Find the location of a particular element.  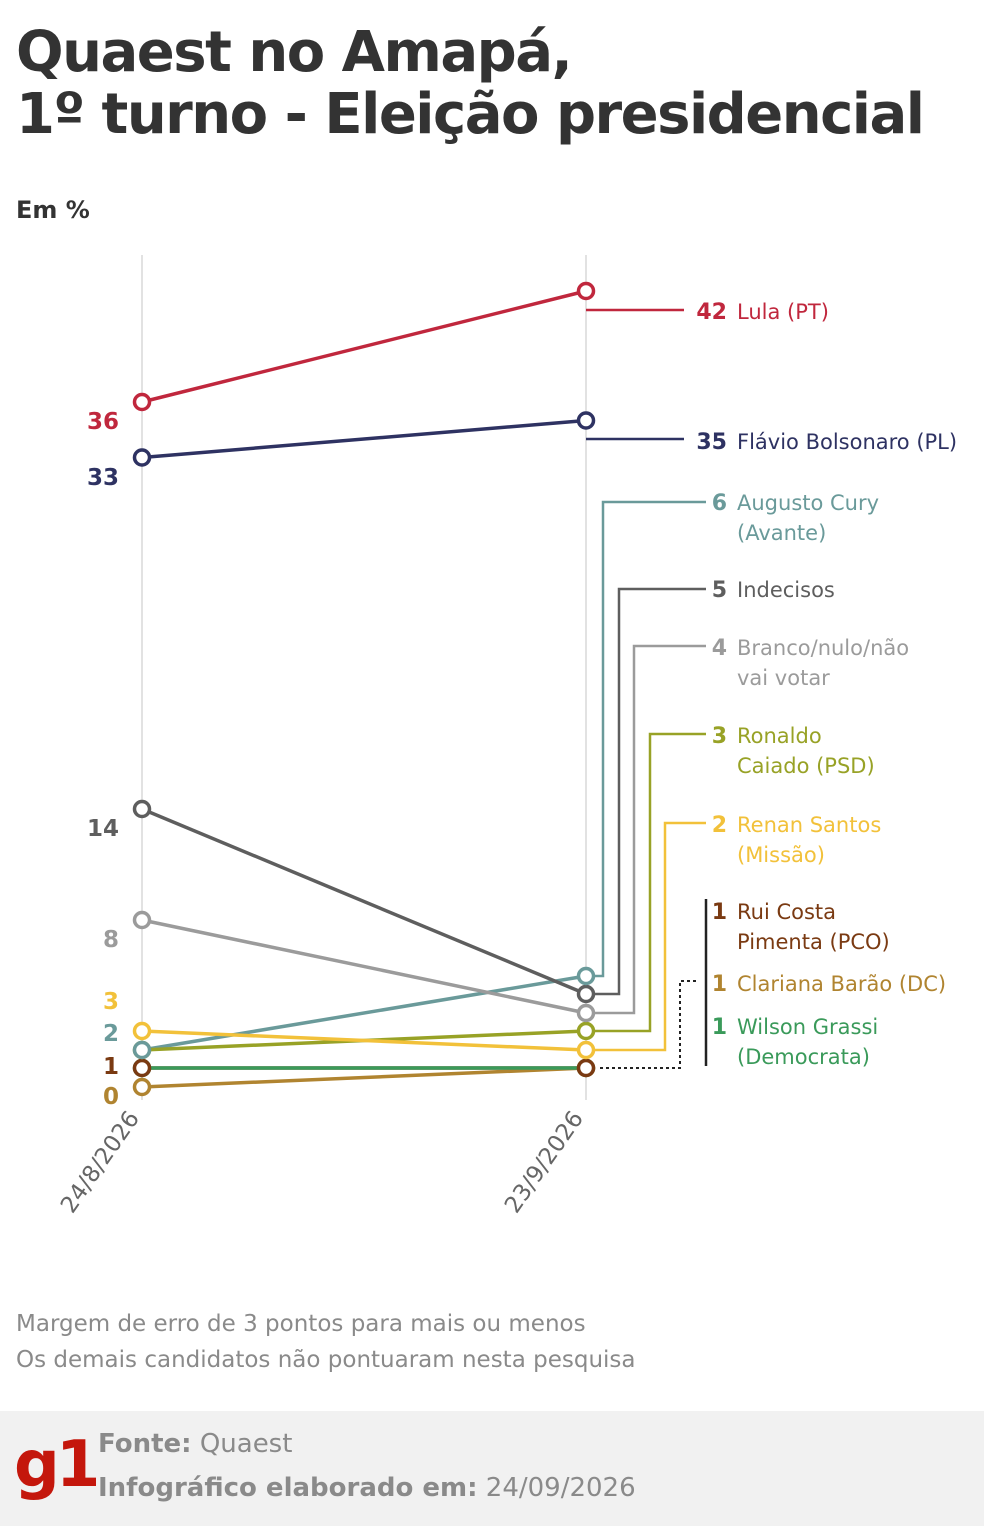

series-label-7-0: Rui Costa is located at coordinates (786, 912).